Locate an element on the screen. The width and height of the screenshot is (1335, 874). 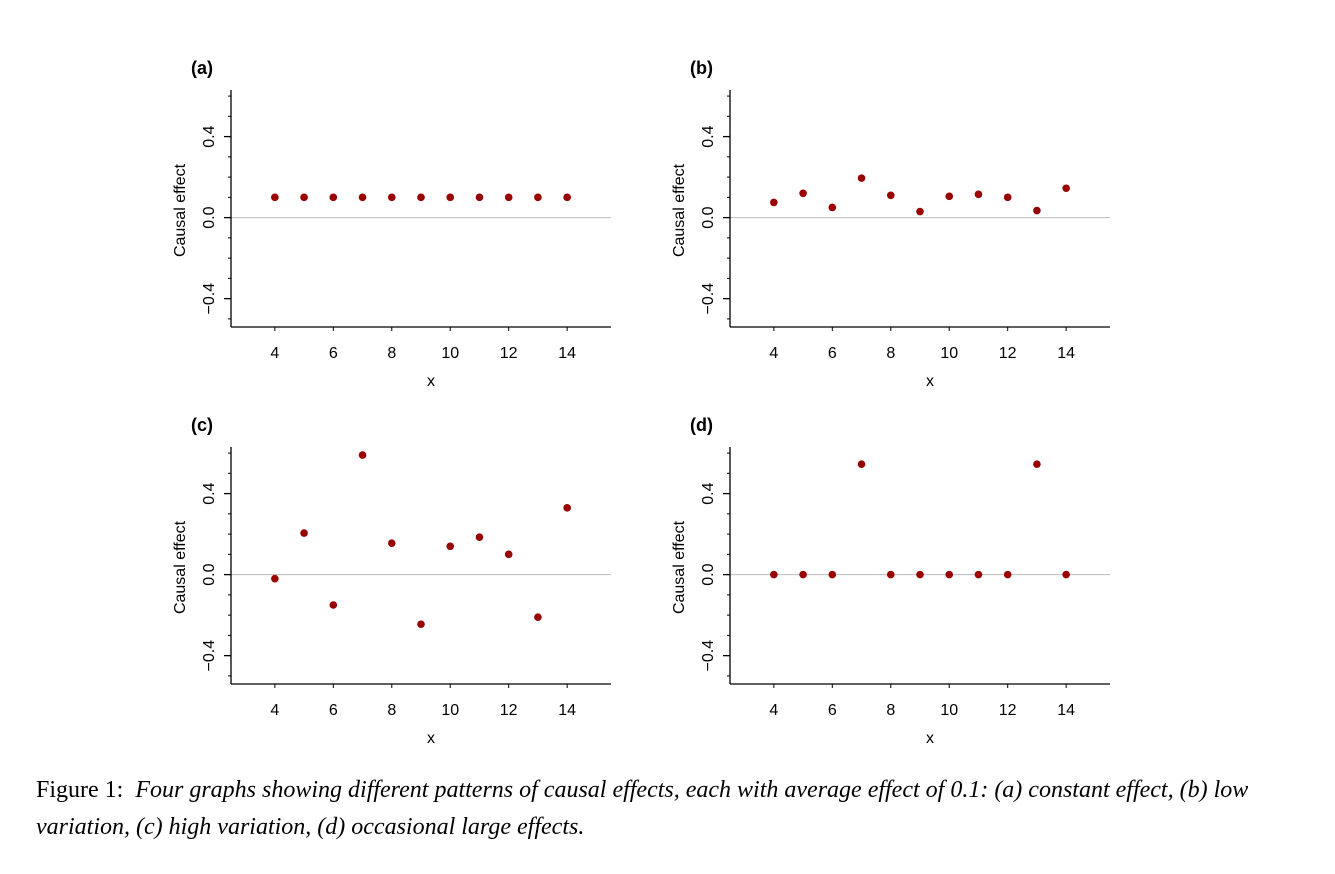
caption-prefix: Figure 1: is located at coordinates (80, 790).